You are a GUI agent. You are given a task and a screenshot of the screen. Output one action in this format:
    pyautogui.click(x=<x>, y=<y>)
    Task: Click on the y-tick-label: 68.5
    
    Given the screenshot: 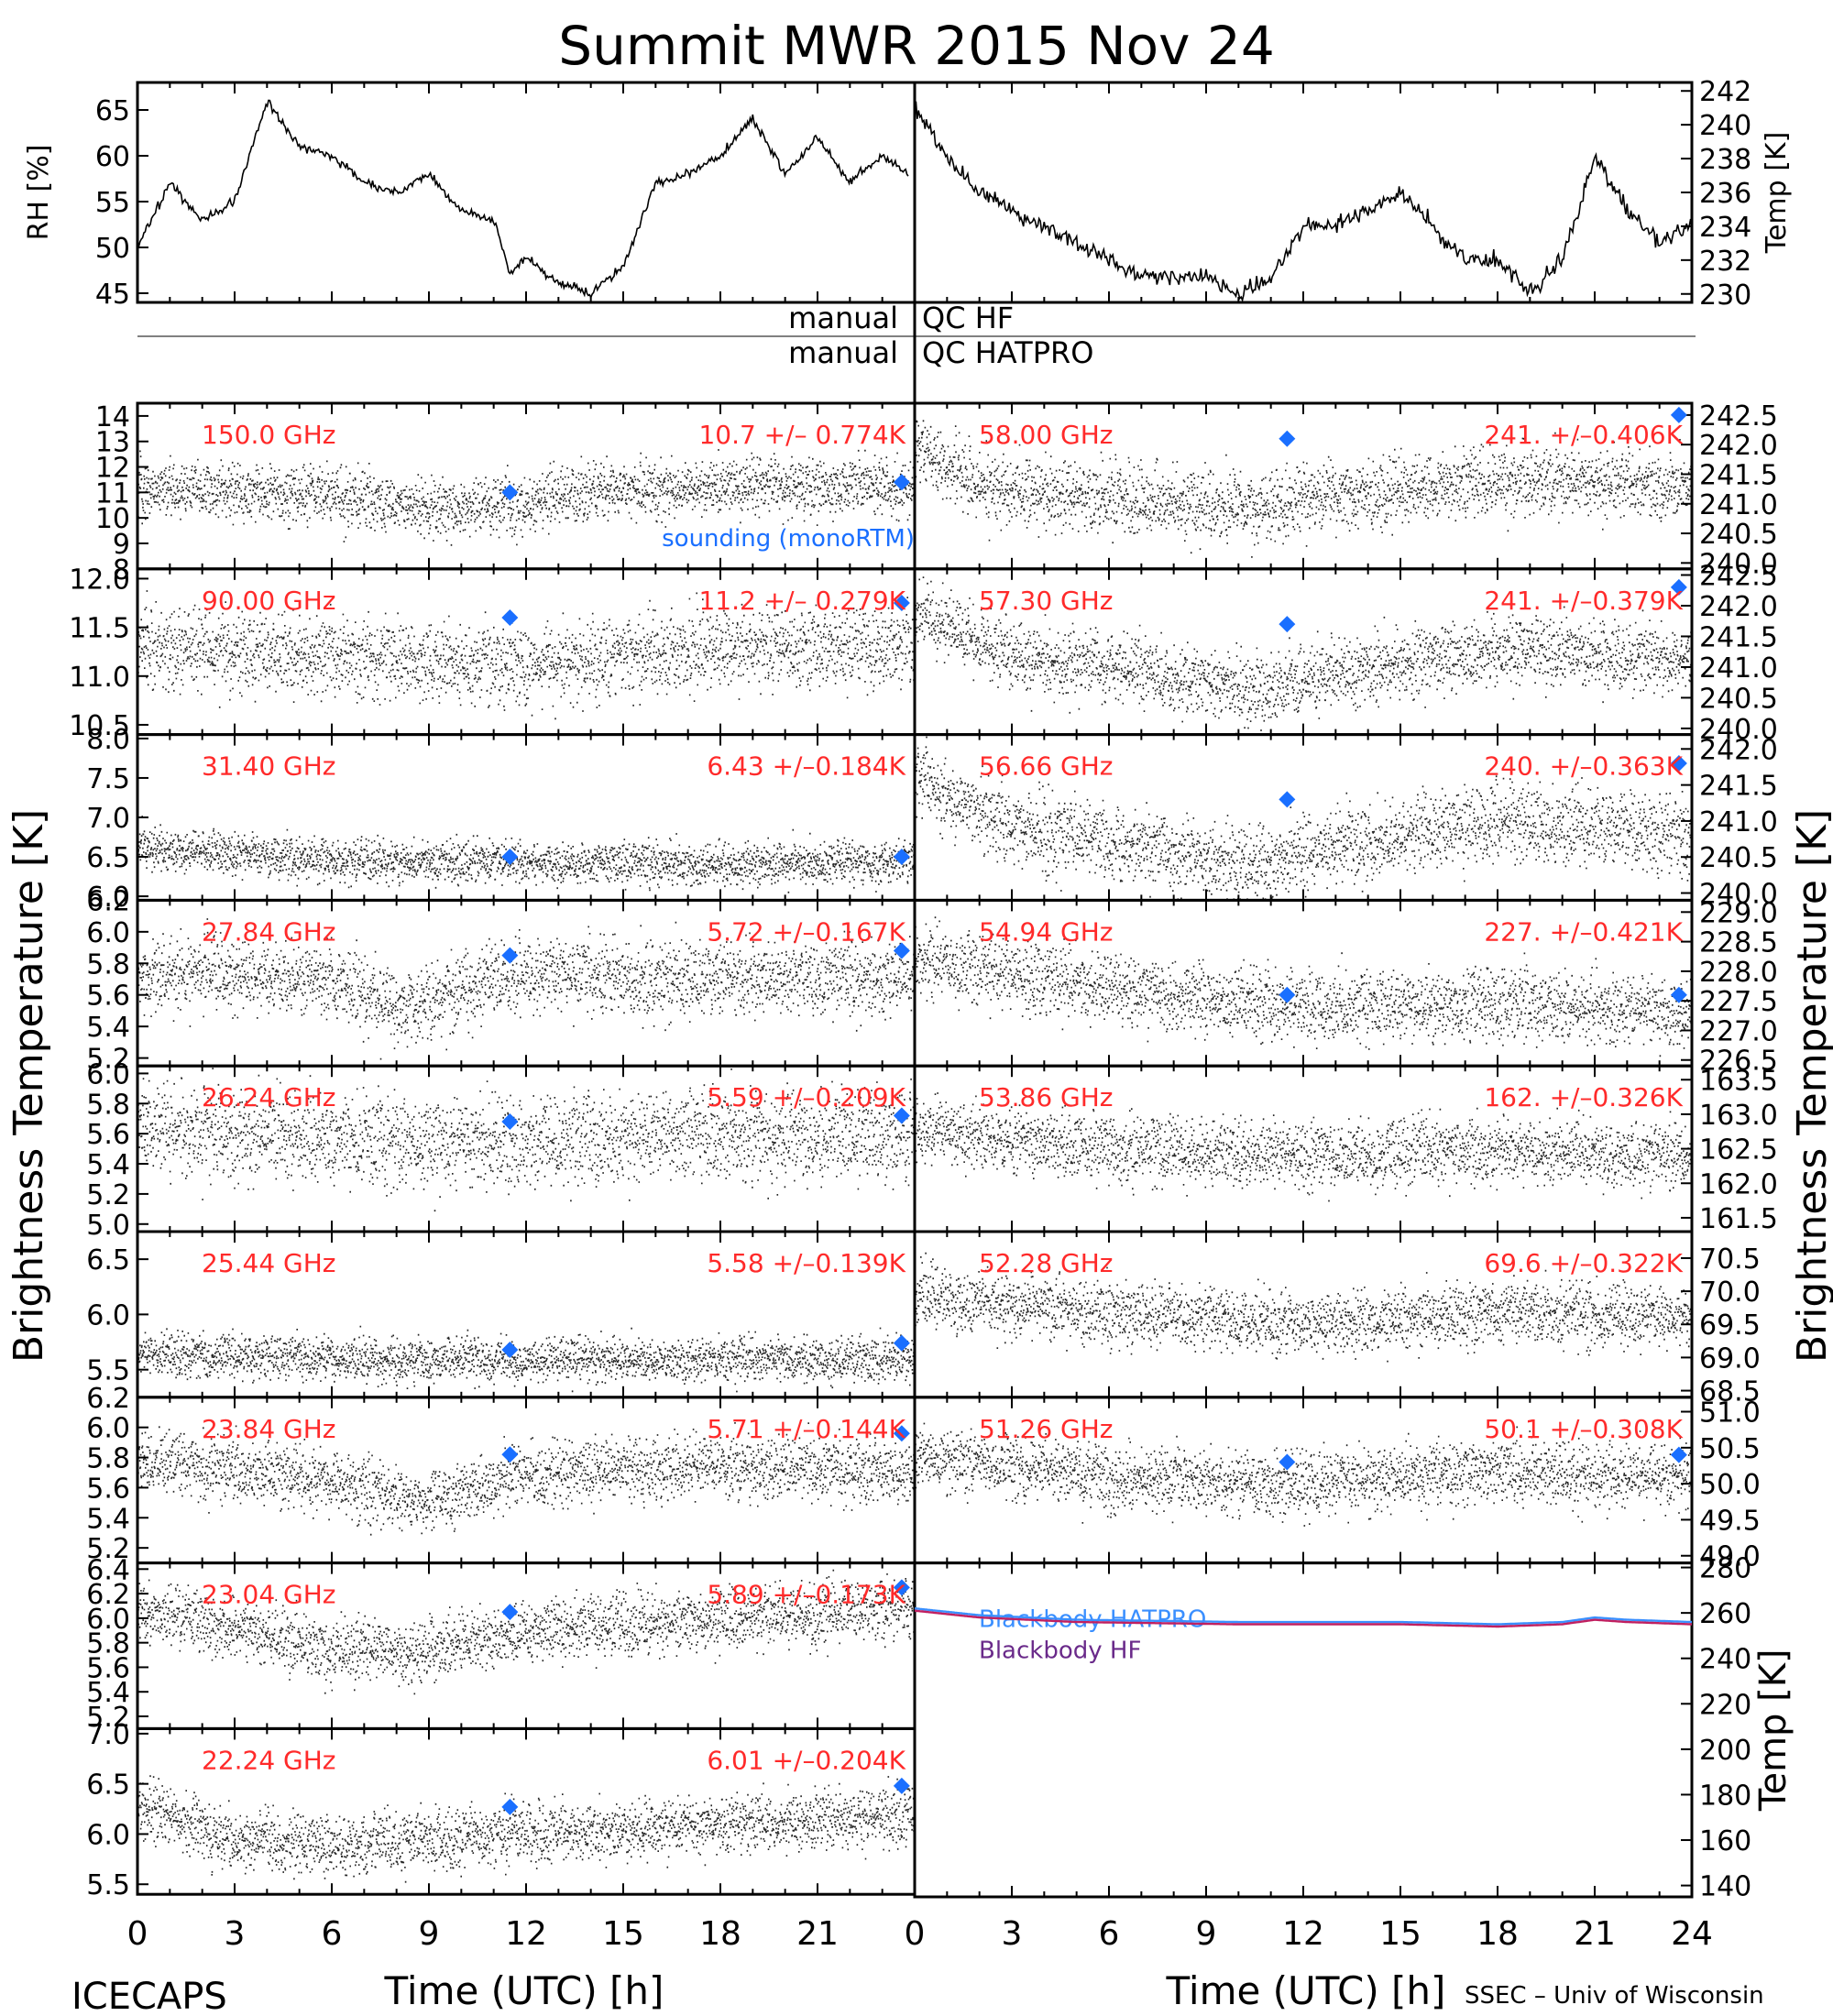 What is the action you would take?
    pyautogui.click(x=1730, y=1392)
    